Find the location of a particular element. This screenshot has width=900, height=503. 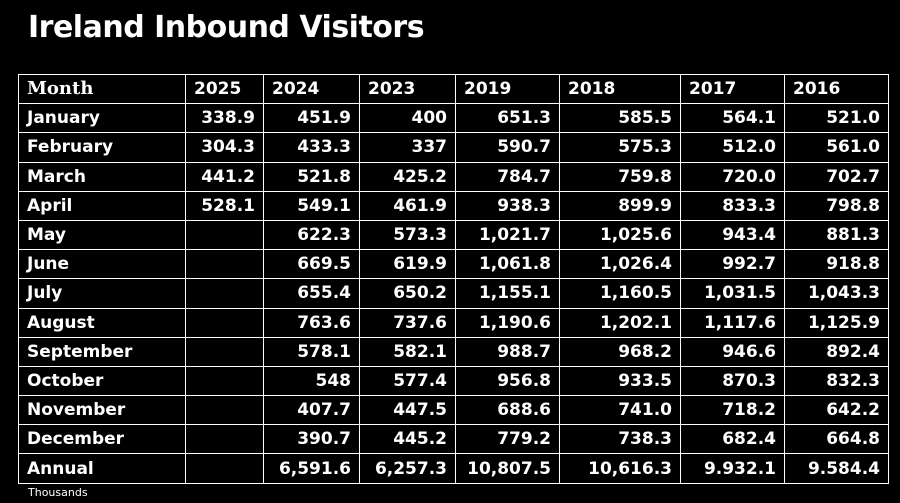

value-cell: 664.8 is located at coordinates (836, 439).